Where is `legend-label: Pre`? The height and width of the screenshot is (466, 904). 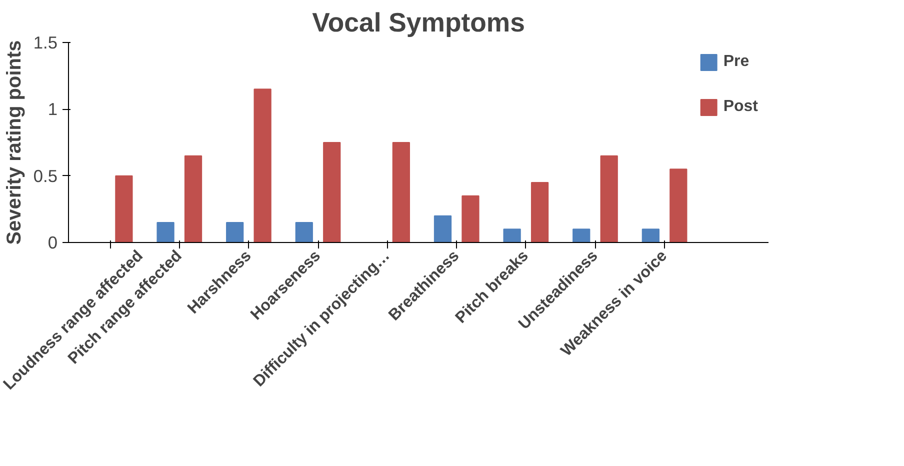
legend-label: Pre is located at coordinates (736, 62).